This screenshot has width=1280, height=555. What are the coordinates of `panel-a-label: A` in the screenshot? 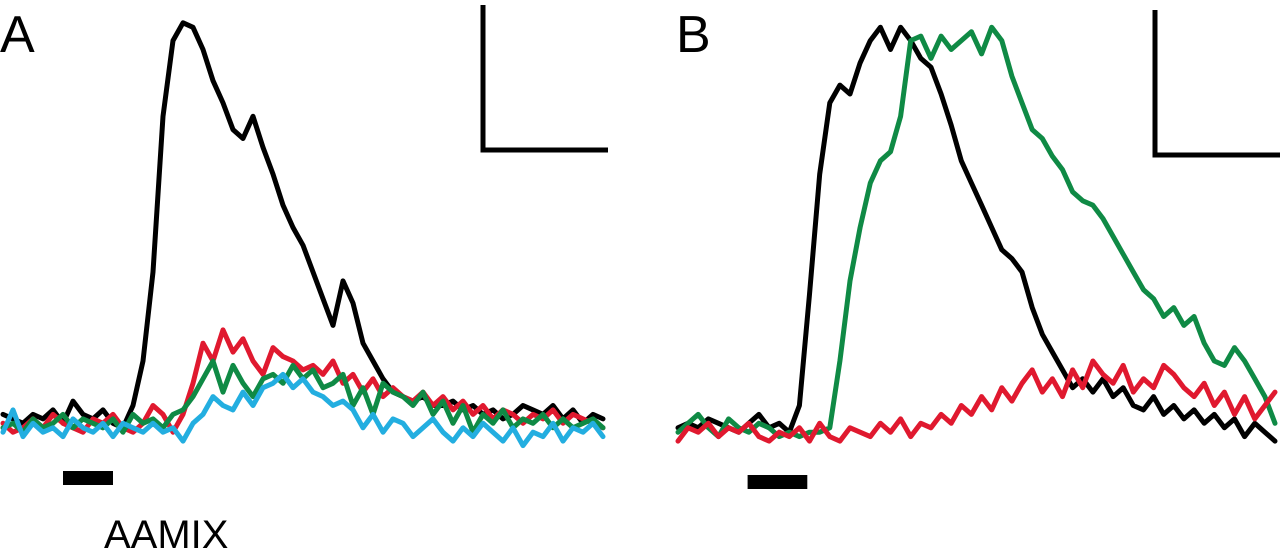 It's located at (17, 35).